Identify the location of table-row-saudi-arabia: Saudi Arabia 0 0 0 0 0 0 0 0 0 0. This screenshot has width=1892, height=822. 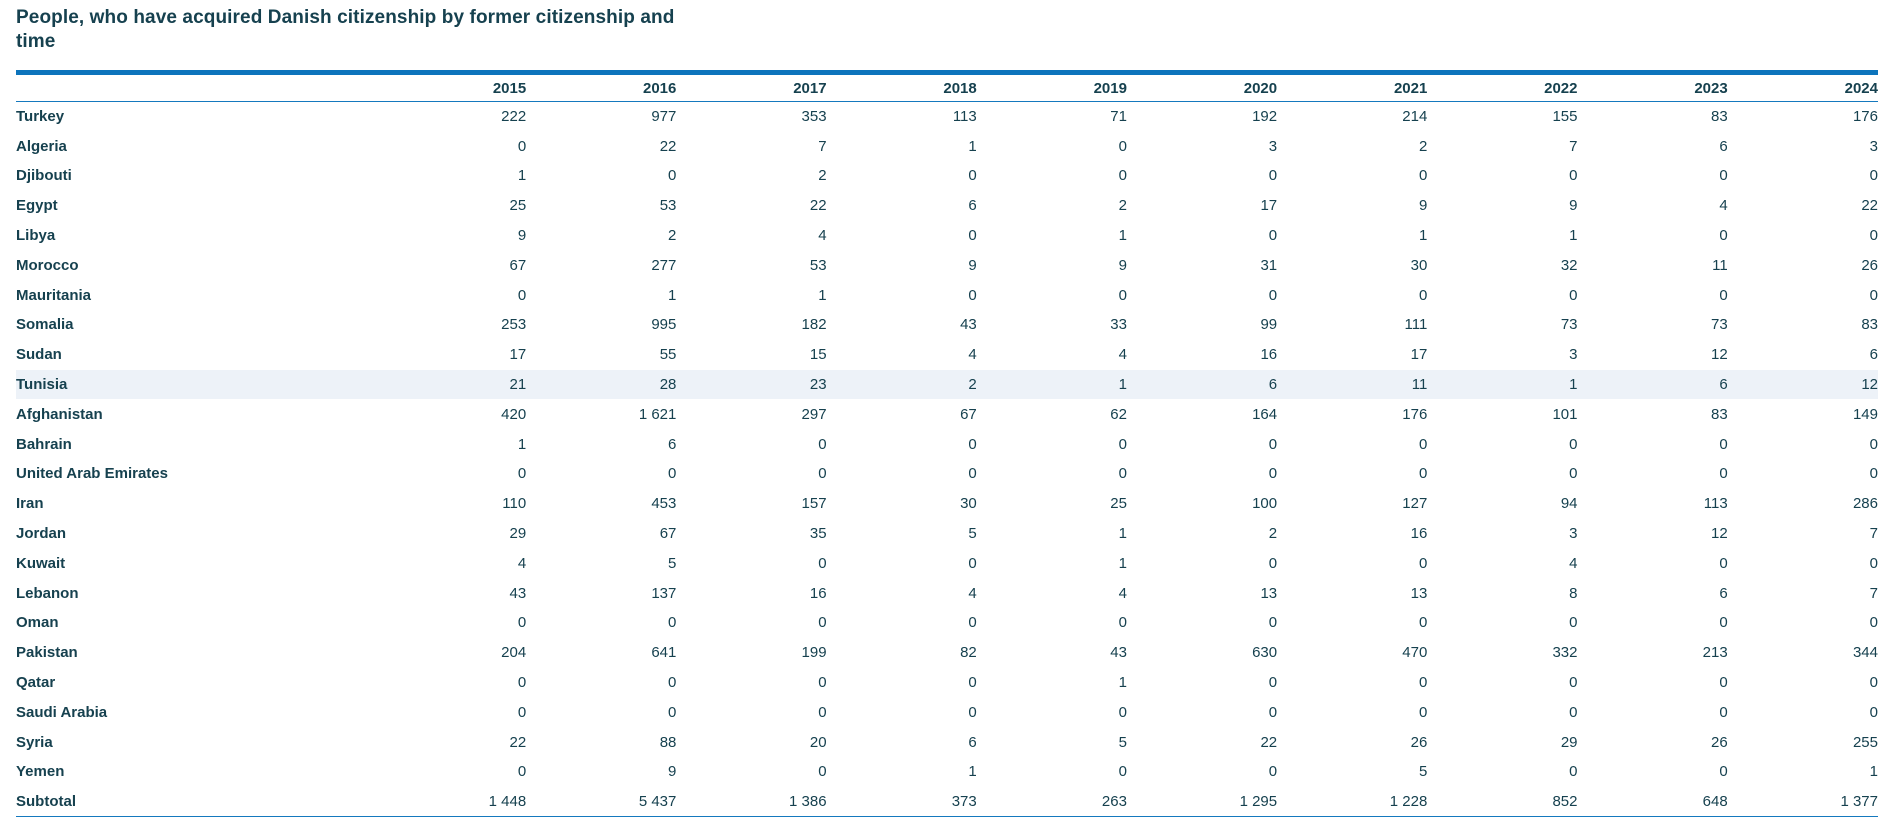
(947, 712).